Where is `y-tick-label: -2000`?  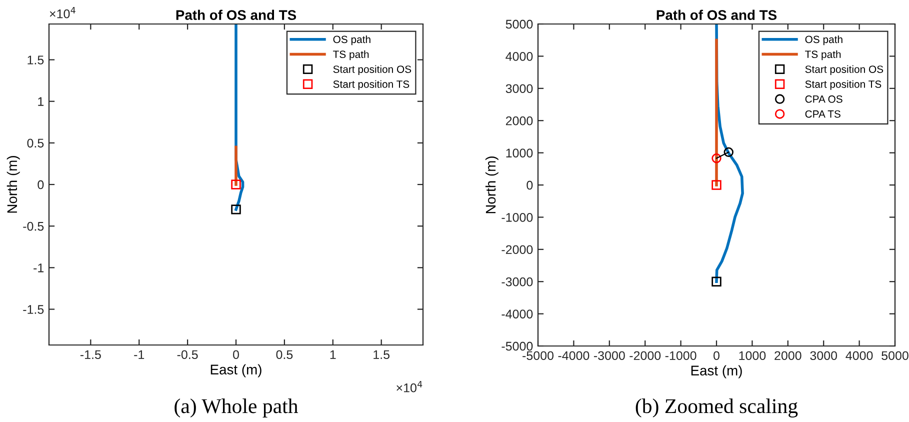
y-tick-label: -2000 is located at coordinates (517, 249).